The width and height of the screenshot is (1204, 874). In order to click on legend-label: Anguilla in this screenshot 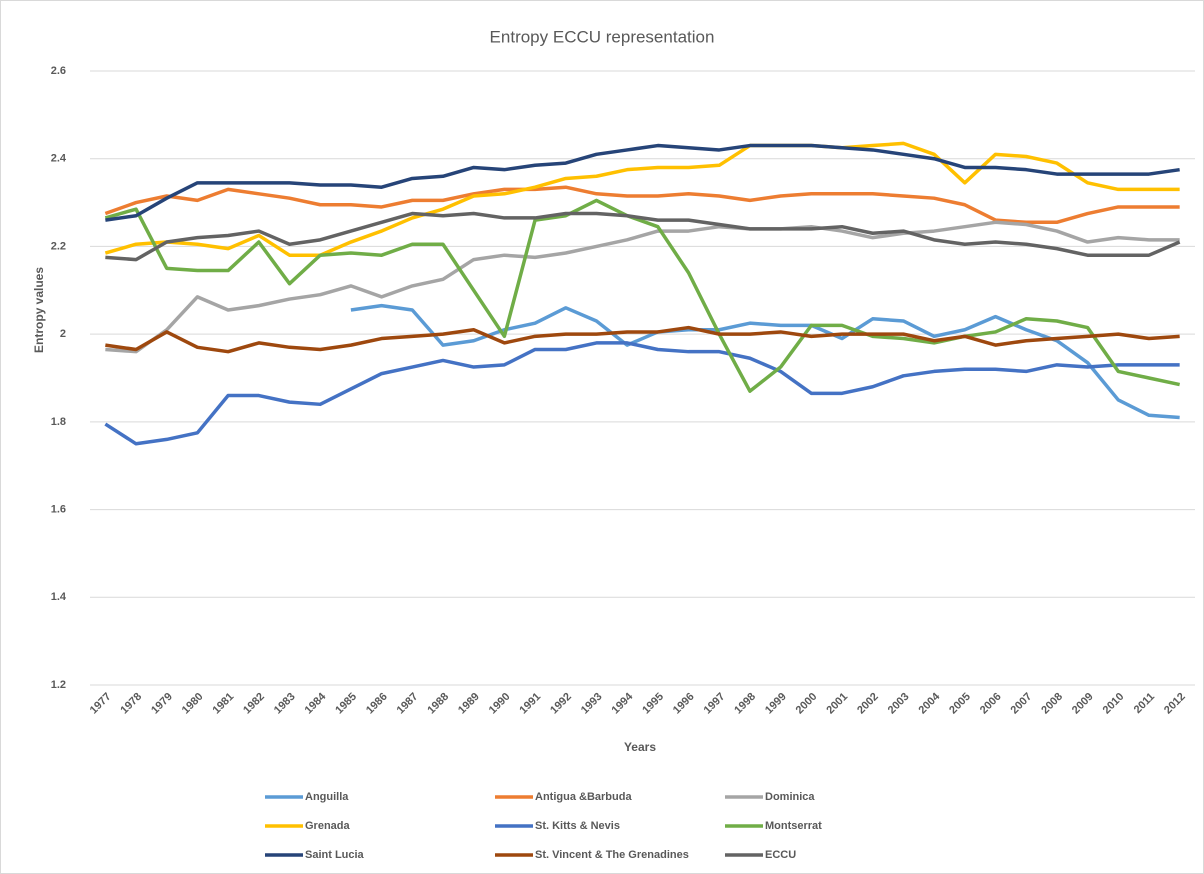, I will do `click(327, 797)`.